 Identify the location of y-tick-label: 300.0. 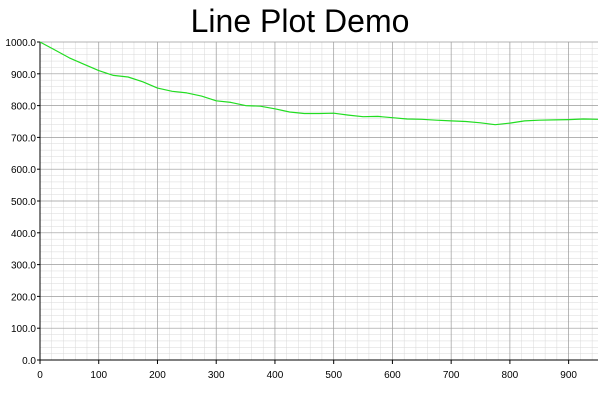
(23, 266).